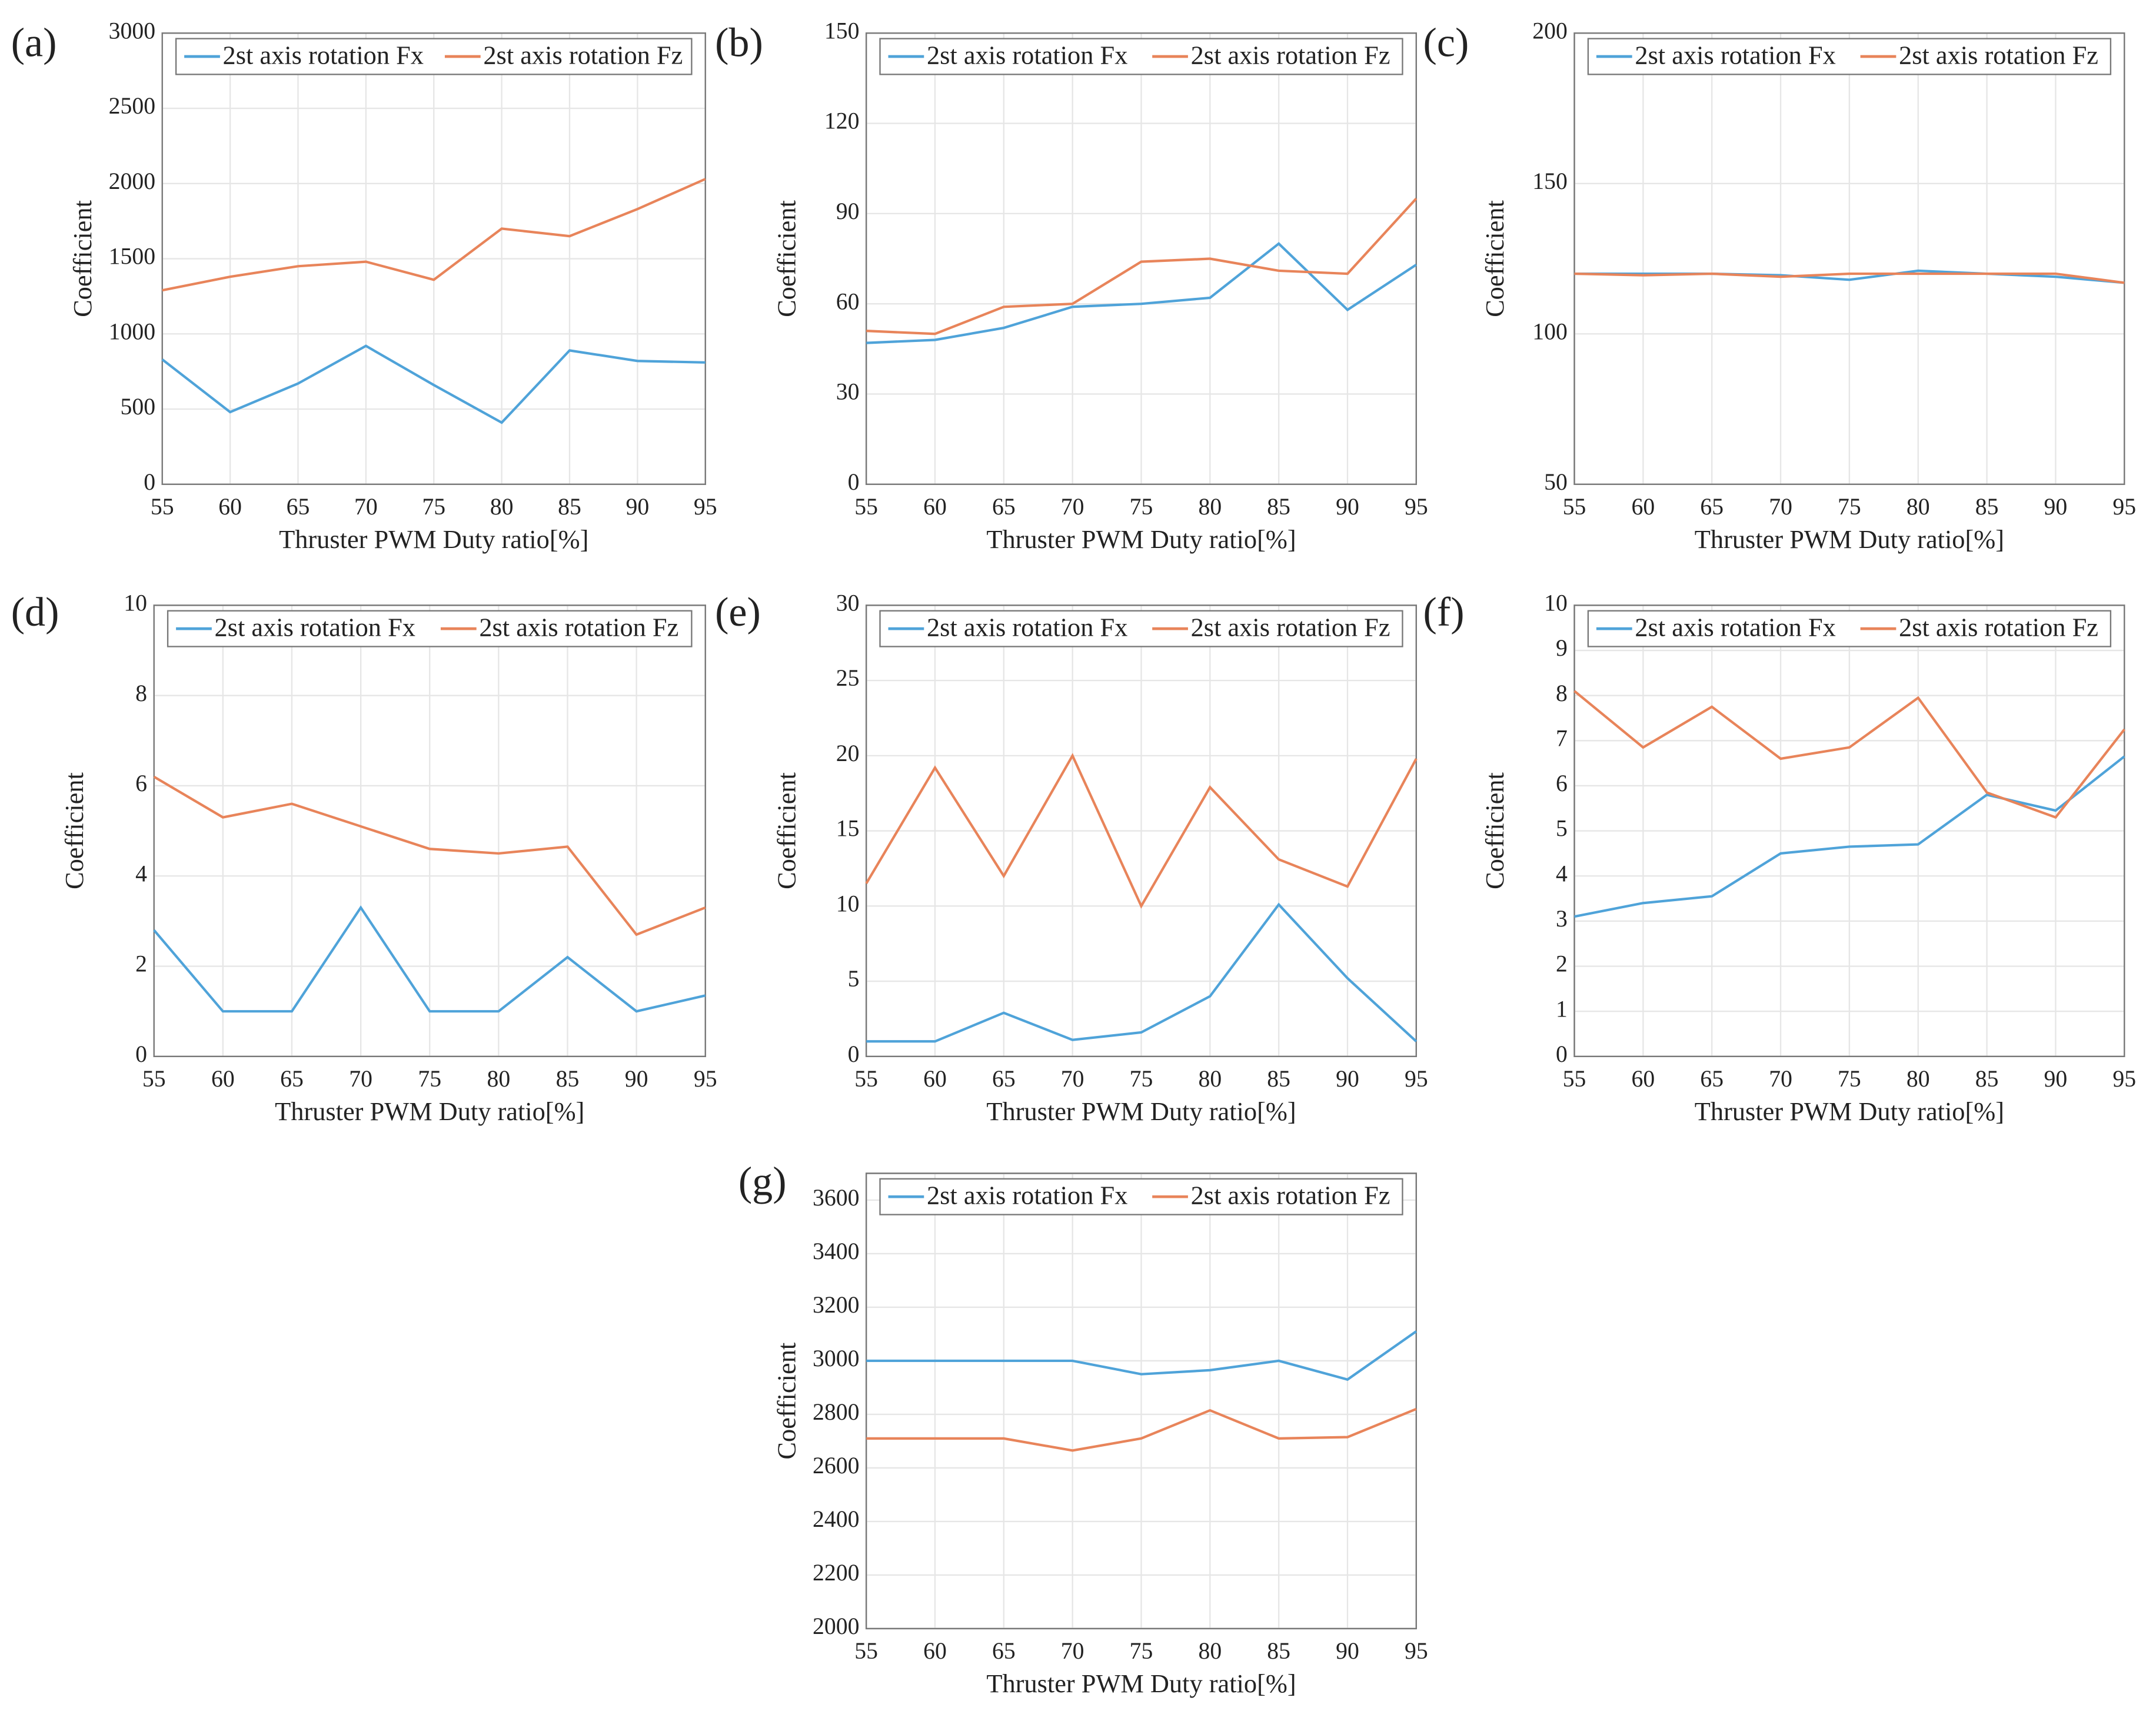  Describe the element at coordinates (848, 392) in the screenshot. I see `y-tick-label: 30` at that location.